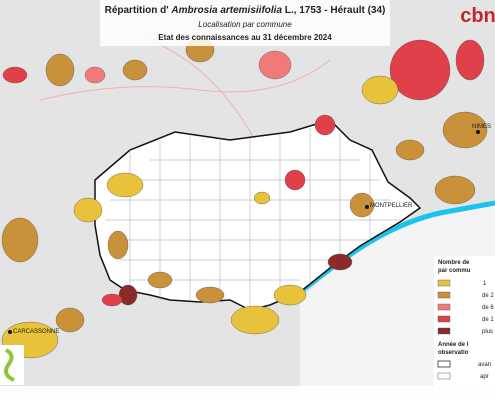 This screenshot has width=495, height=400. I want to click on legend-label: de 6, so click(488, 308).